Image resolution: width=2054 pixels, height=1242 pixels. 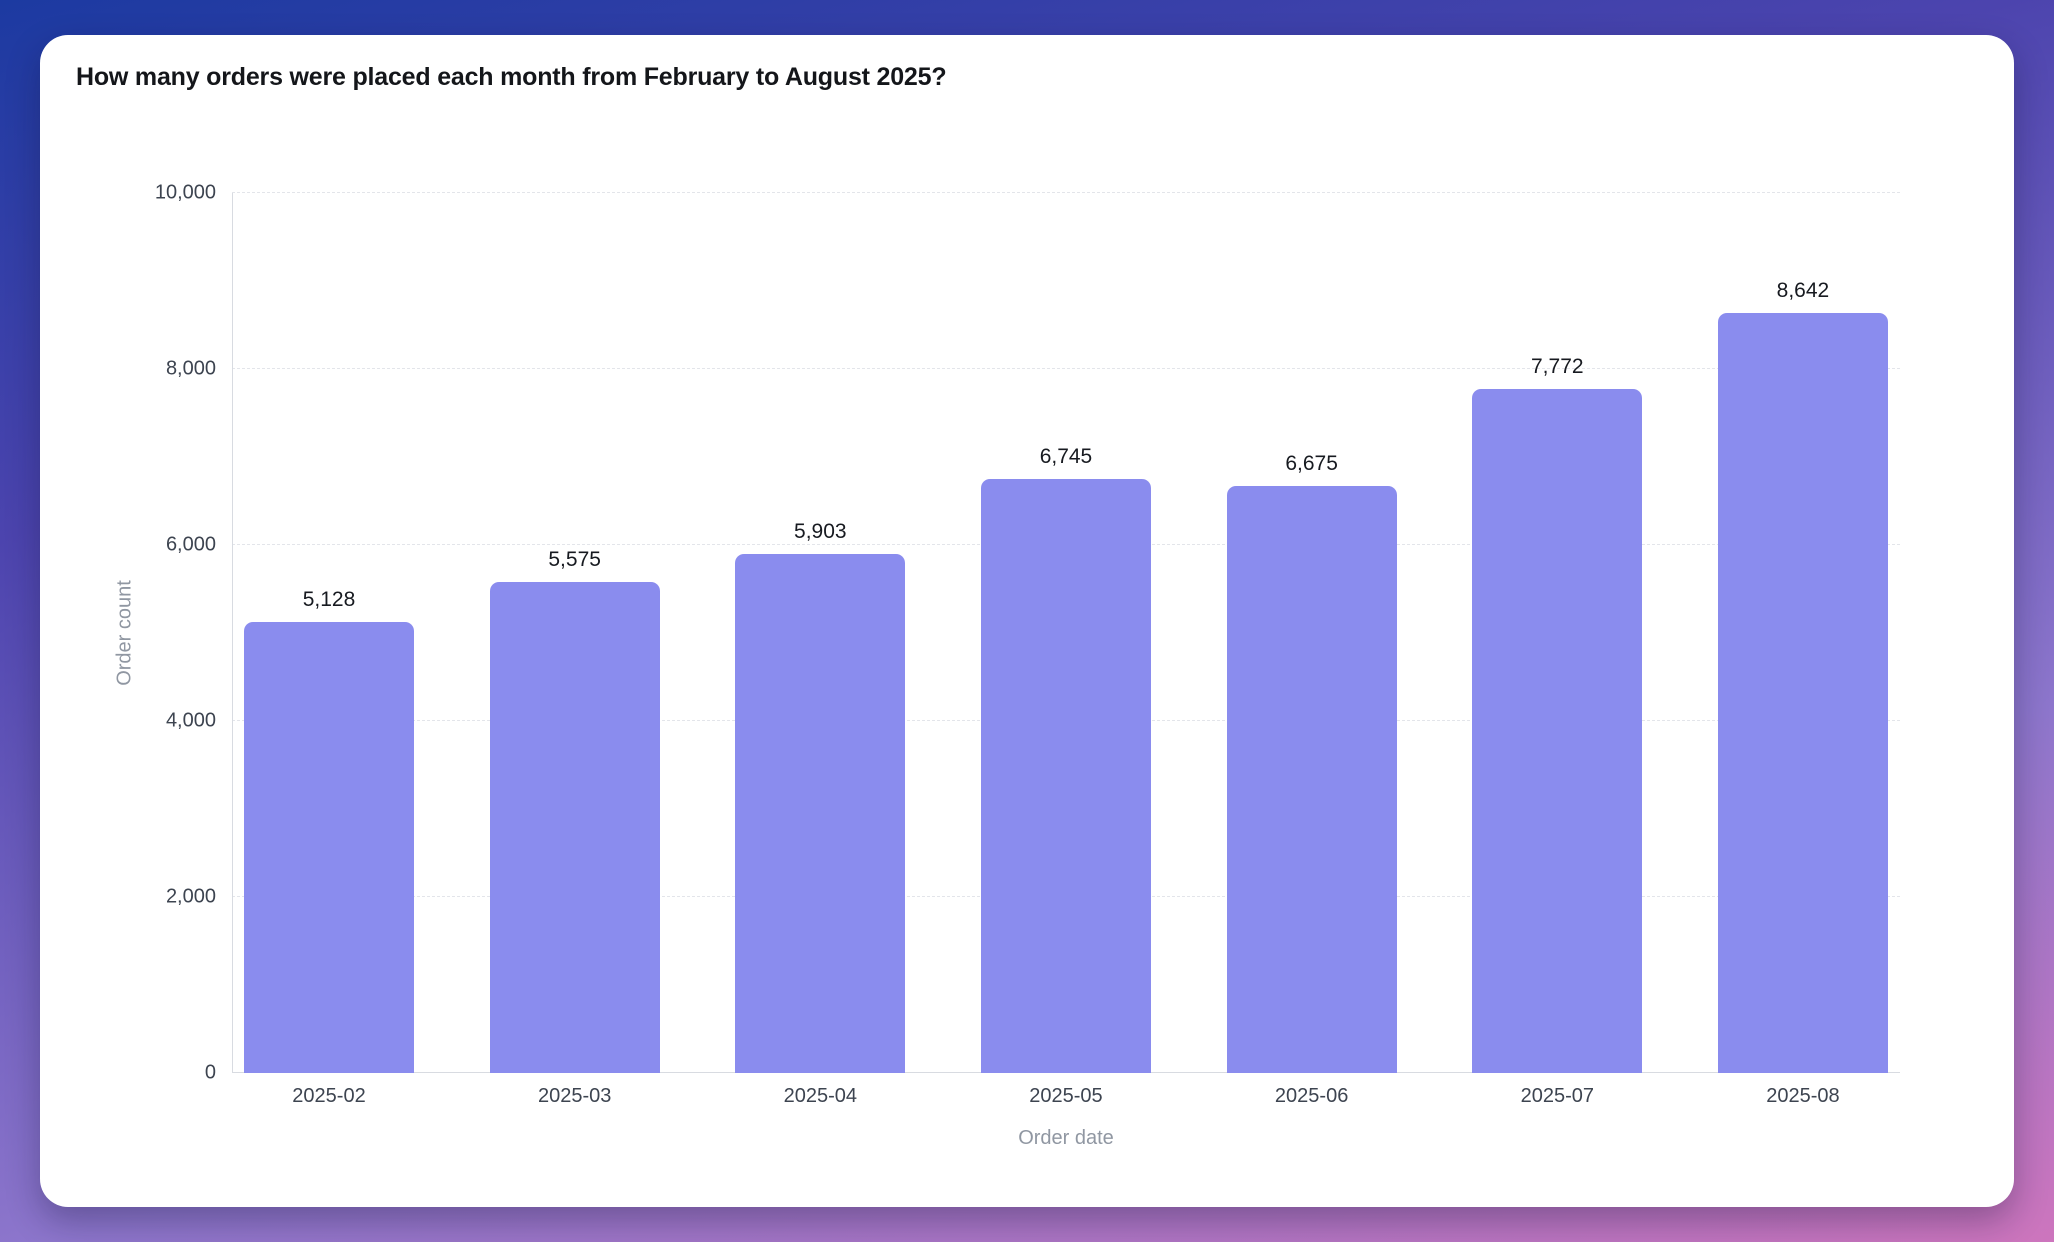 I want to click on y-axis-tick-labels: 0 2,000 4,000 6,000 8,000 10,000, so click(x=128, y=633).